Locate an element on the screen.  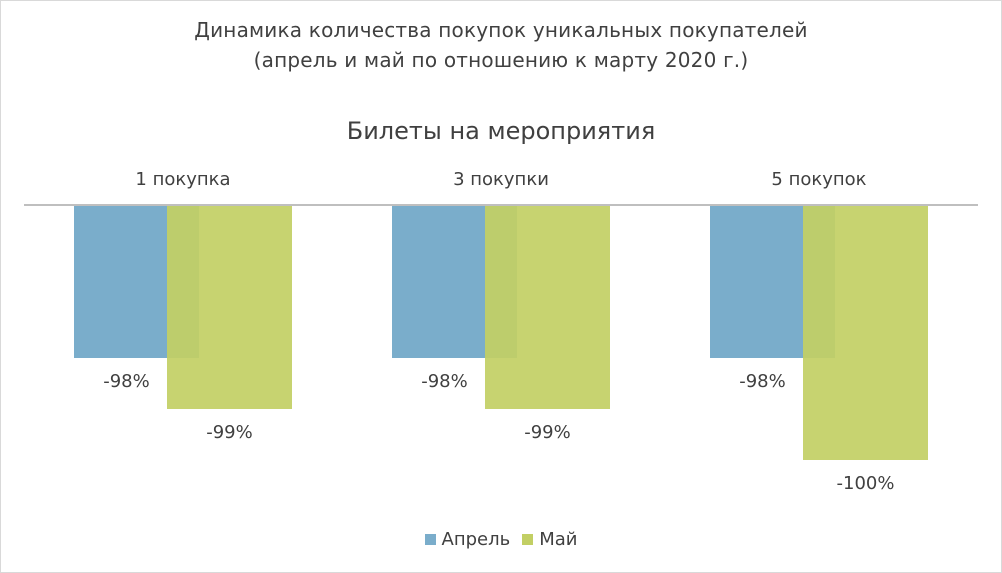
bar-may-5-purchases is located at coordinates (865, 332).